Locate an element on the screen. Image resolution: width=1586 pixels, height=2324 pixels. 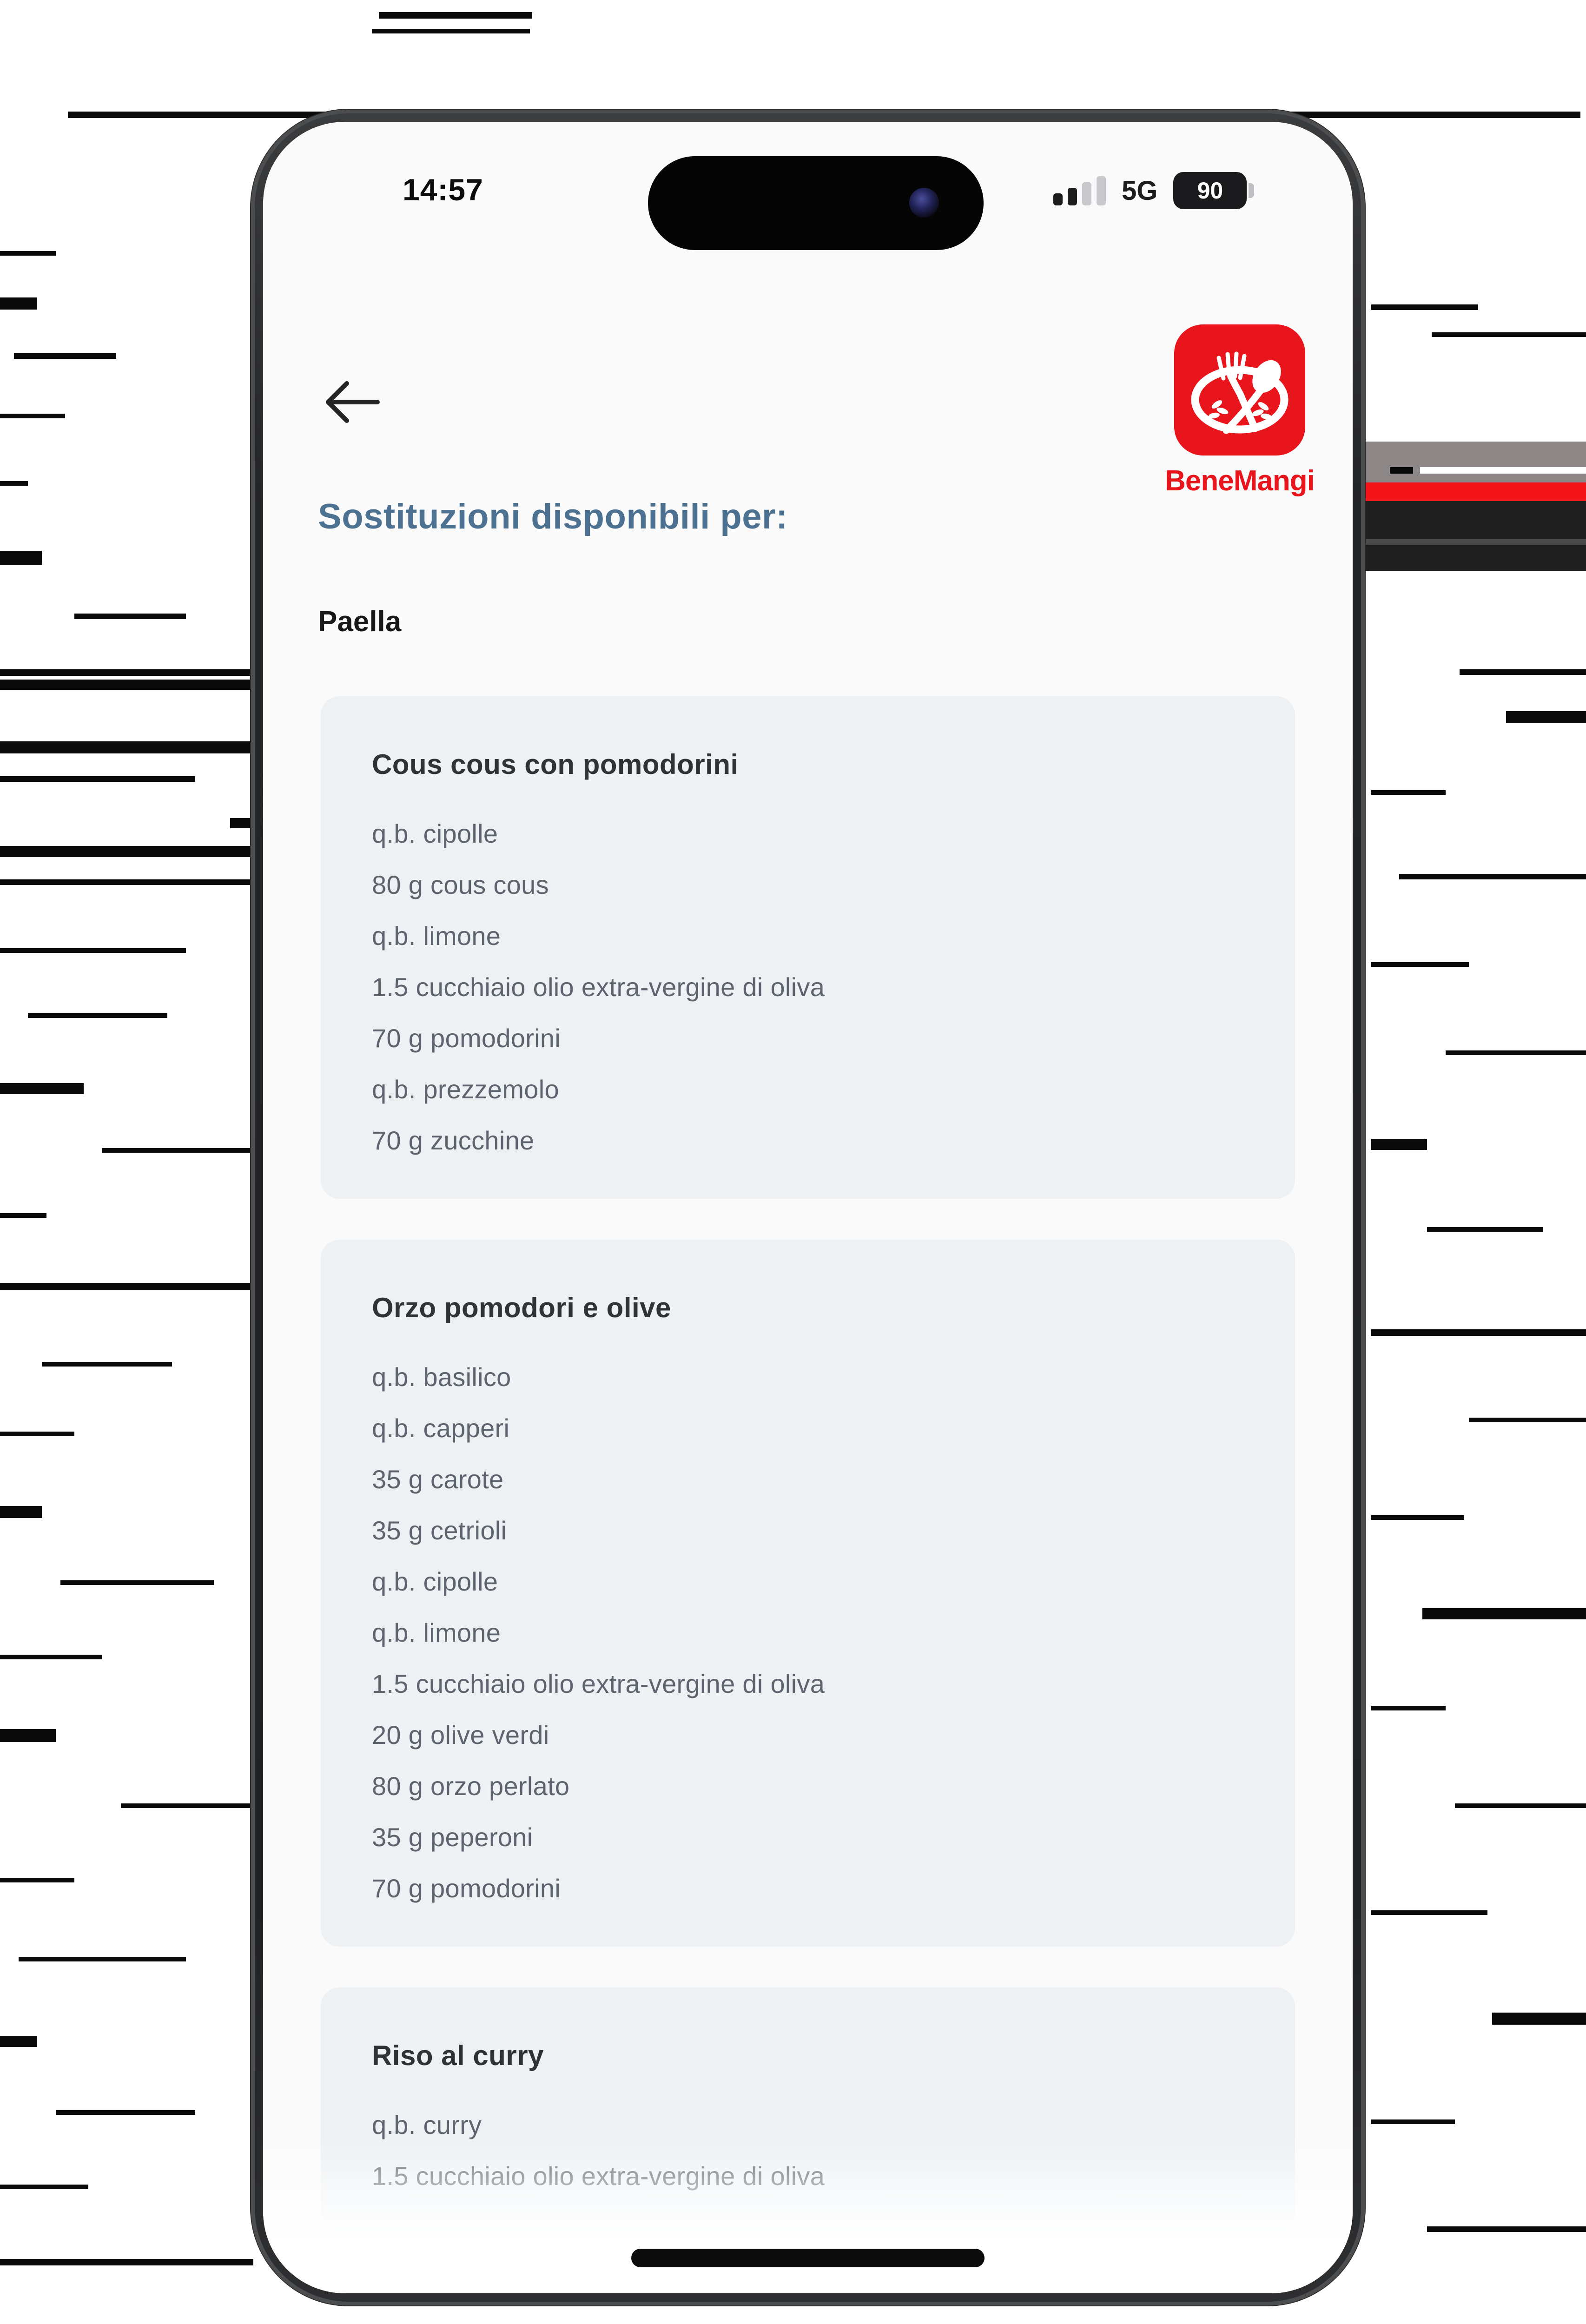
ingredient-line: 35 g cetrioli is located at coordinates (439, 1530).